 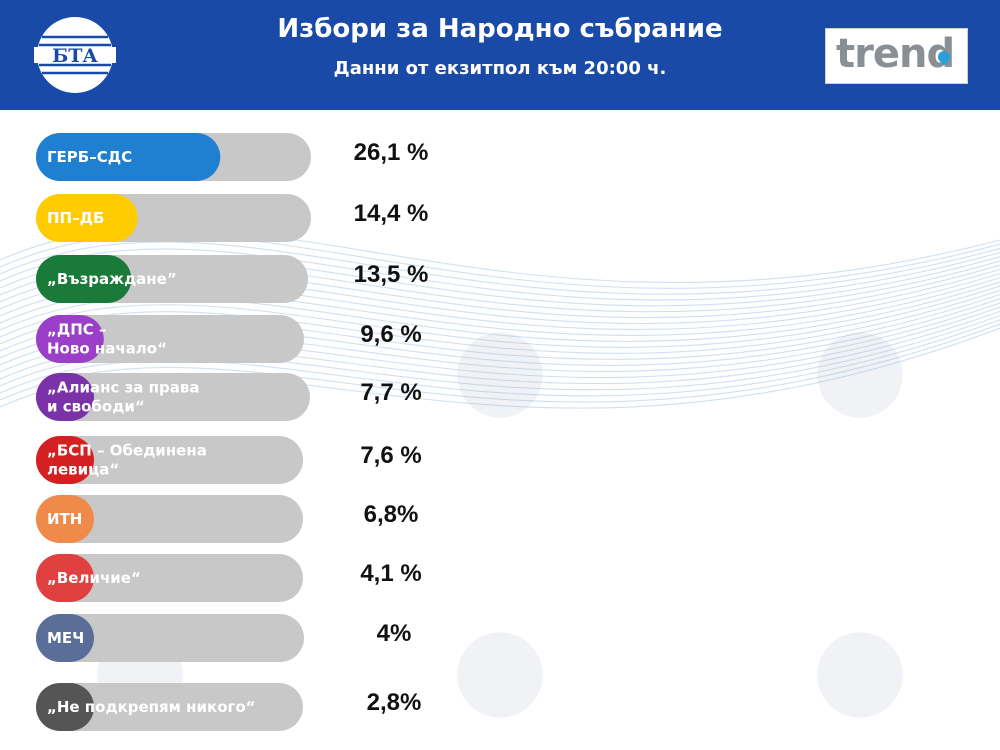 What do you see at coordinates (391, 514) in the screenshot?
I see `value-label: 6,8%` at bounding box center [391, 514].